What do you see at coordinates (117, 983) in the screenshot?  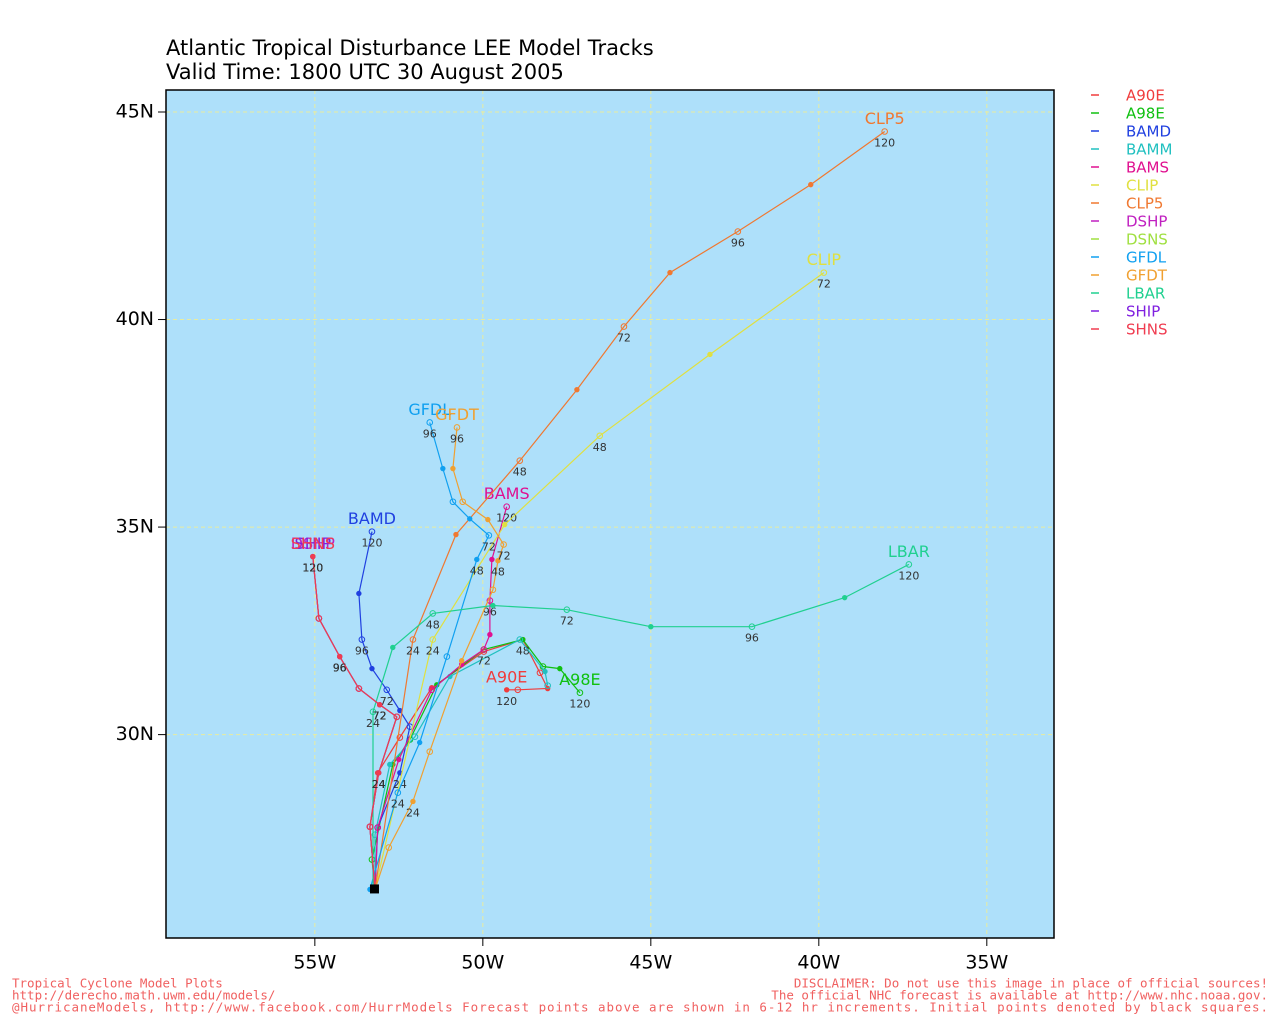 I see `footer-text: Tropical Cyclone Model Plots` at bounding box center [117, 983].